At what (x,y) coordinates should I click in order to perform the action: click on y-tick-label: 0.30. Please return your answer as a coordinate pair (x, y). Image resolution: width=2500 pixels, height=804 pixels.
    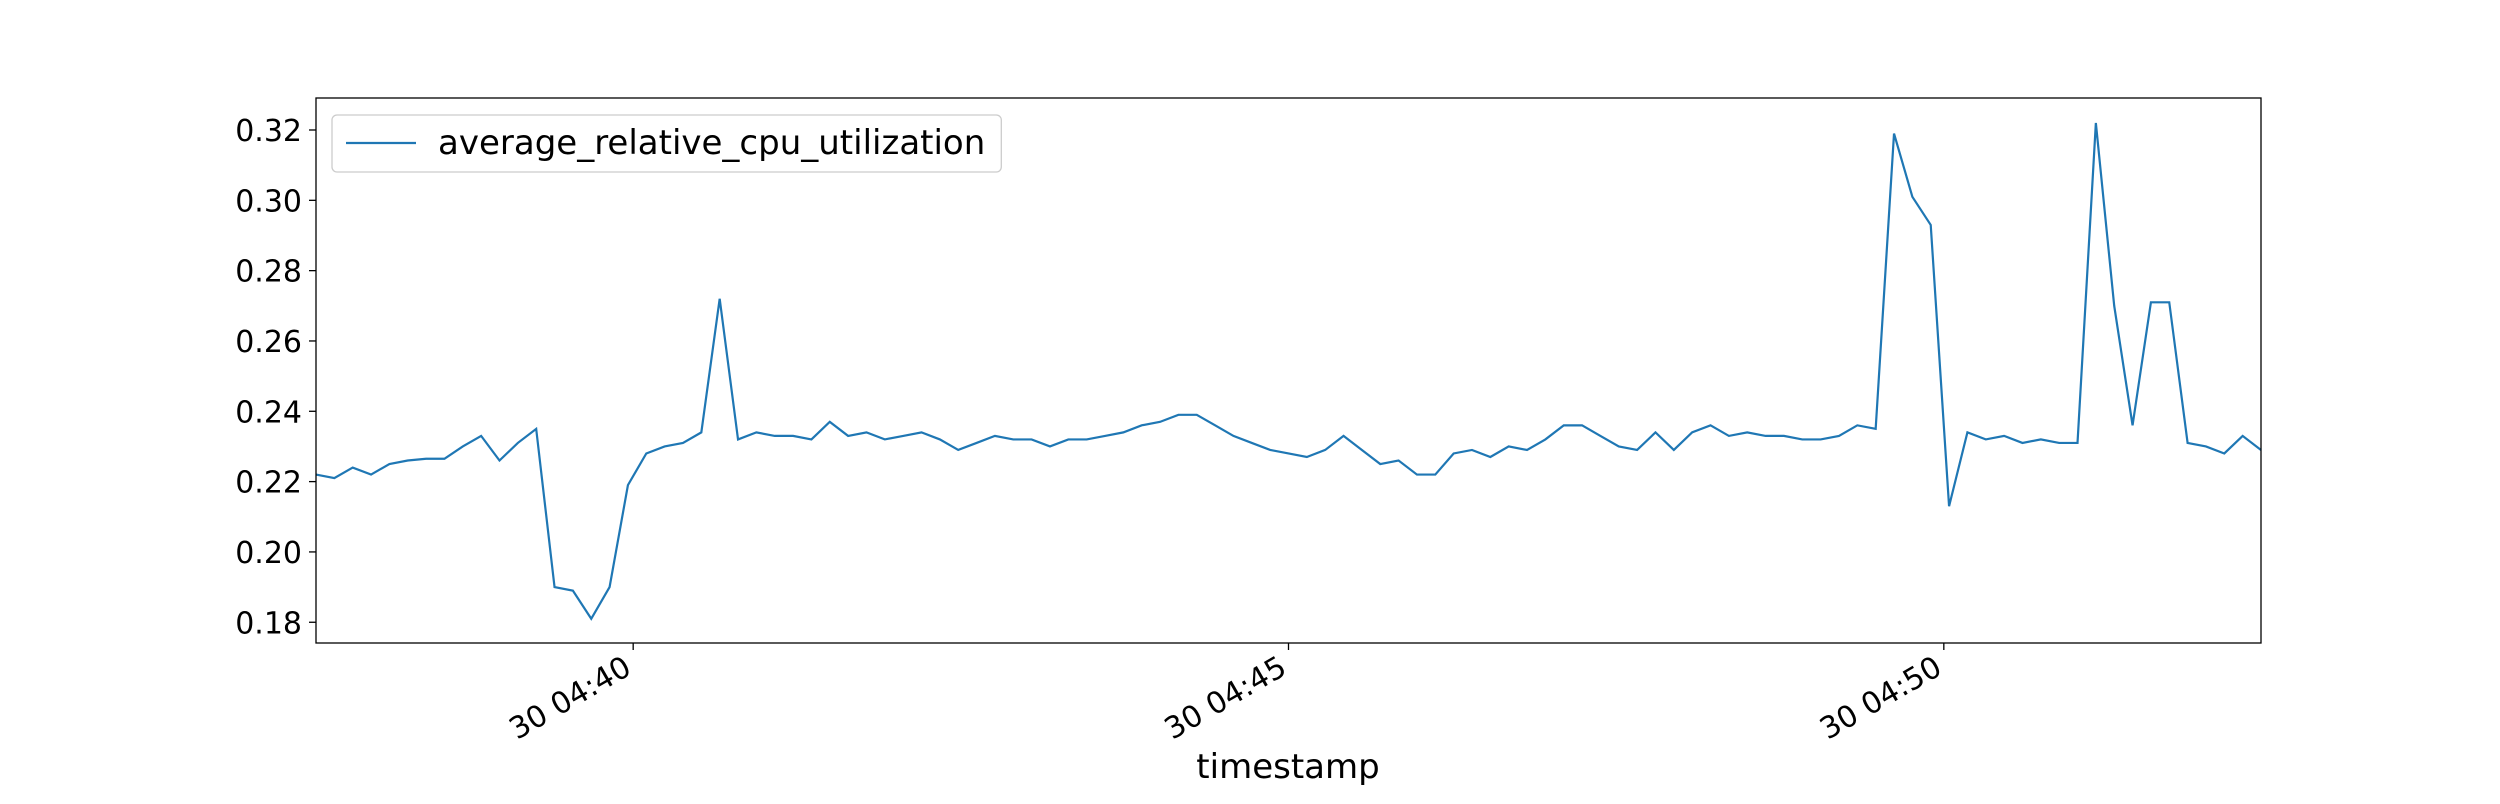
    Looking at the image, I should click on (268, 201).